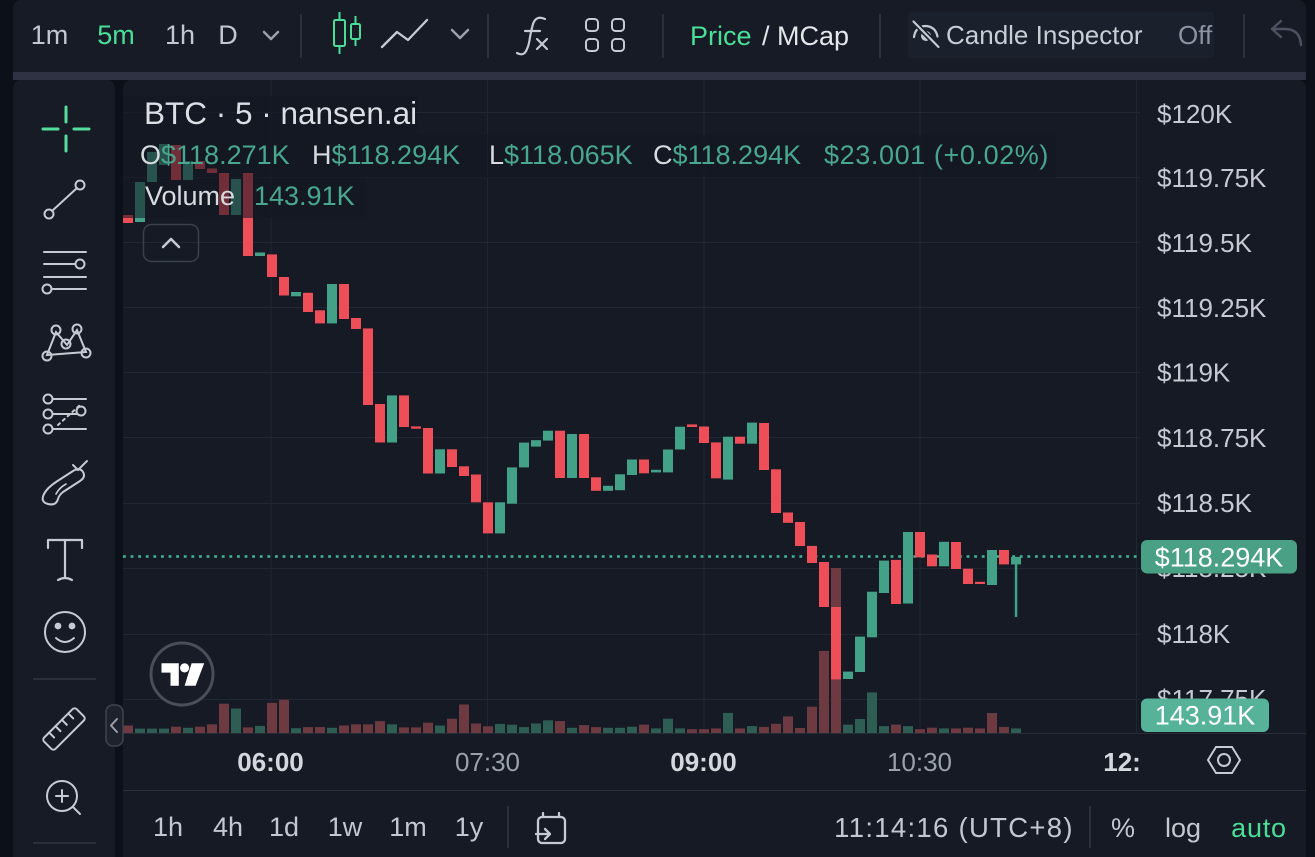  I want to click on svg-text: $118.294K, so click(1219, 558).